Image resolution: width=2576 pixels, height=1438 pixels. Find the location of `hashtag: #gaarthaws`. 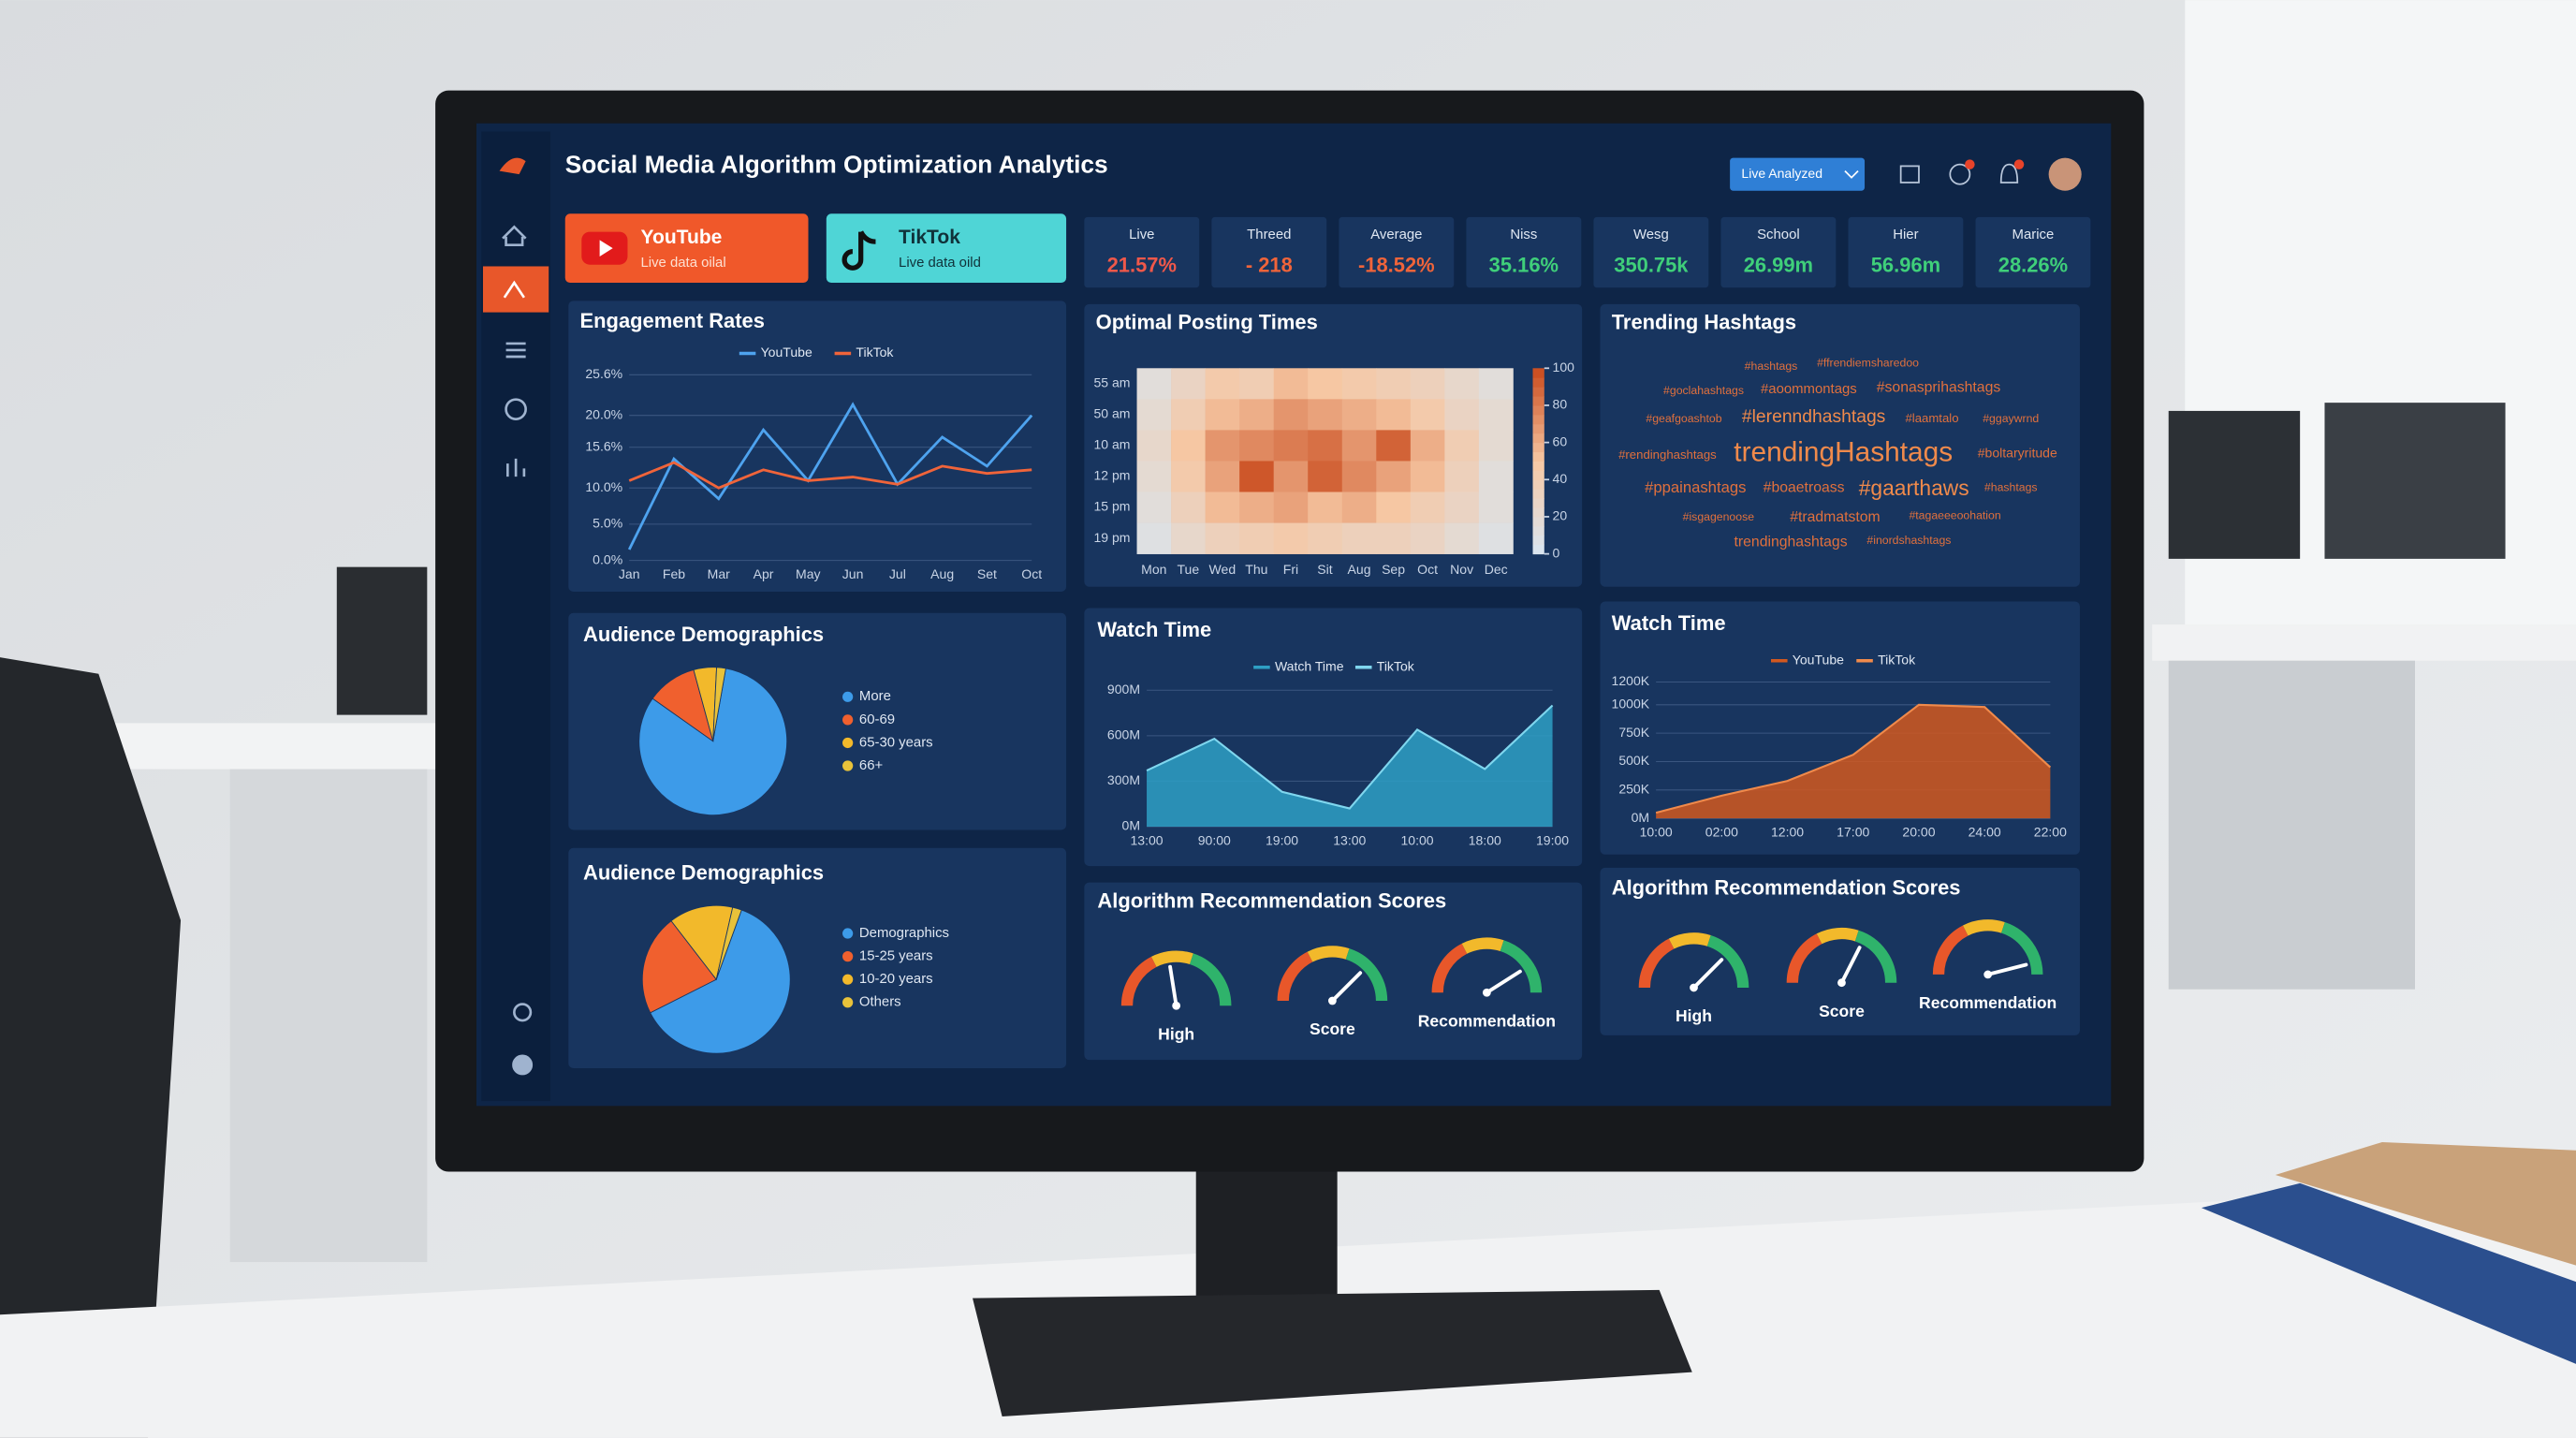

hashtag: #gaarthaws is located at coordinates (1914, 488).